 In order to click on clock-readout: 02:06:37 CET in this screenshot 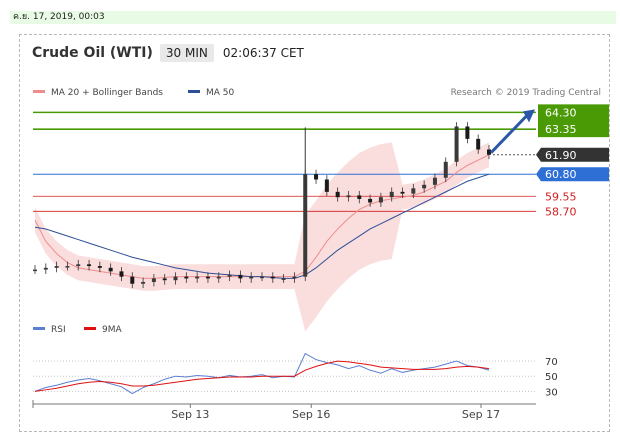, I will do `click(263, 53)`.